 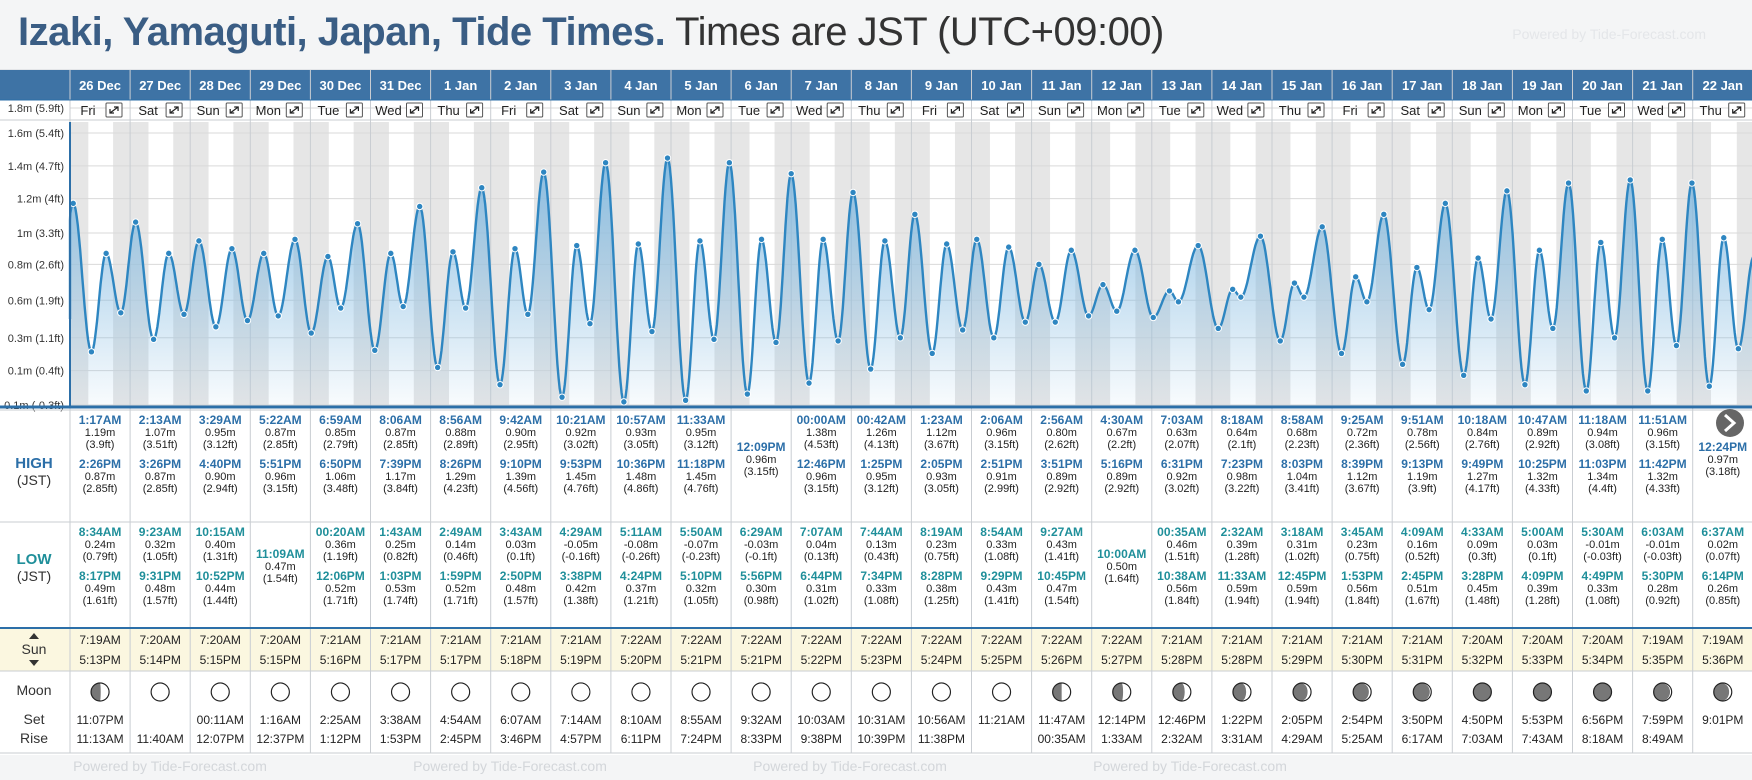 I want to click on date-header-label: 22 Jan, so click(x=1723, y=85).